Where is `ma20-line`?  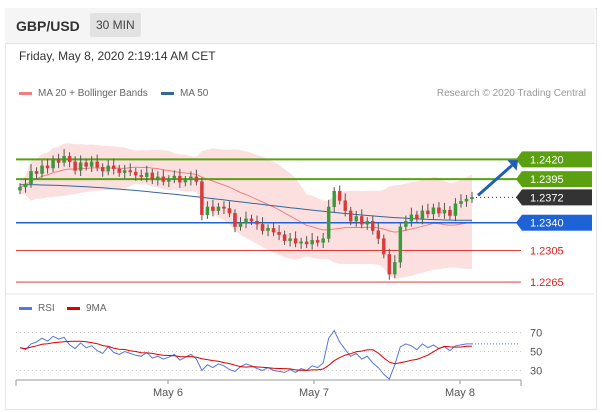 ma20-line is located at coordinates (246, 199).